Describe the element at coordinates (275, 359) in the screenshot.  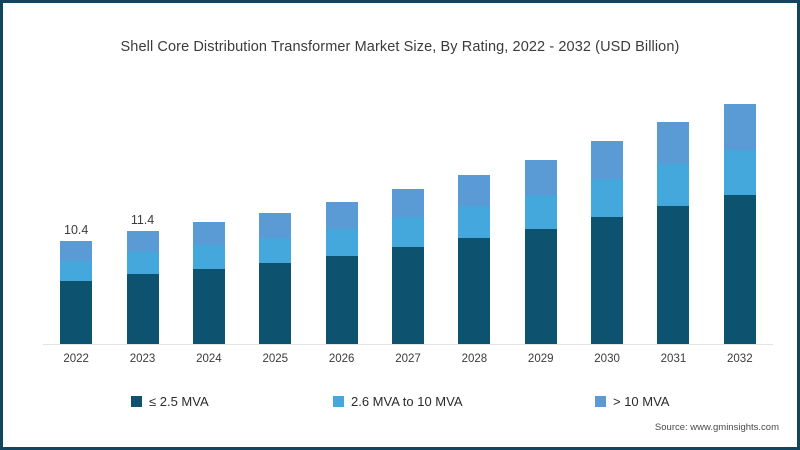
I see `x-tick-2025: 2025` at that location.